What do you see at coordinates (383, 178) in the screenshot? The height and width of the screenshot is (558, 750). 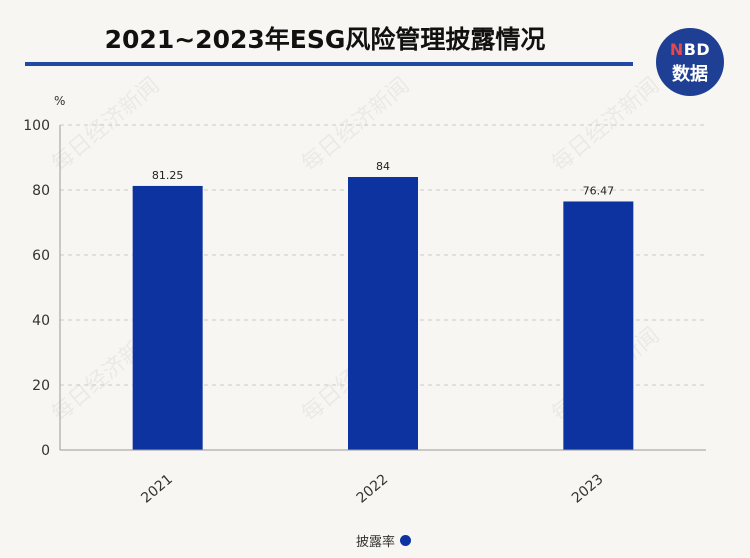 I see `data-labels: 81.25 84 76.47` at bounding box center [383, 178].